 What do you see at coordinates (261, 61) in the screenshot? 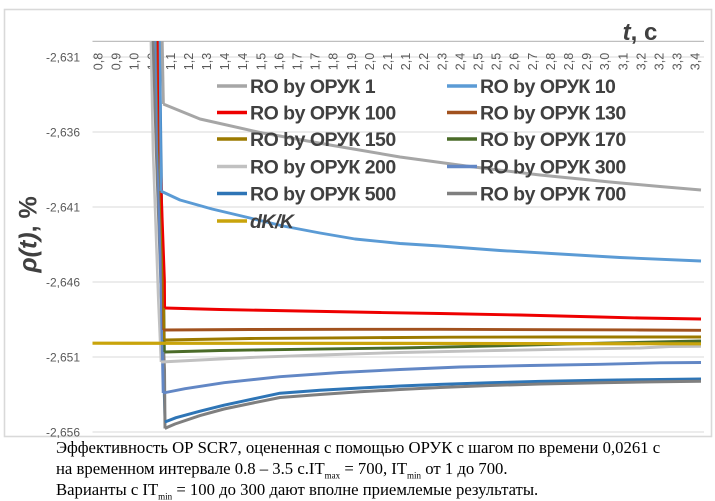
I see `svg-text: 1,5` at bounding box center [261, 61].